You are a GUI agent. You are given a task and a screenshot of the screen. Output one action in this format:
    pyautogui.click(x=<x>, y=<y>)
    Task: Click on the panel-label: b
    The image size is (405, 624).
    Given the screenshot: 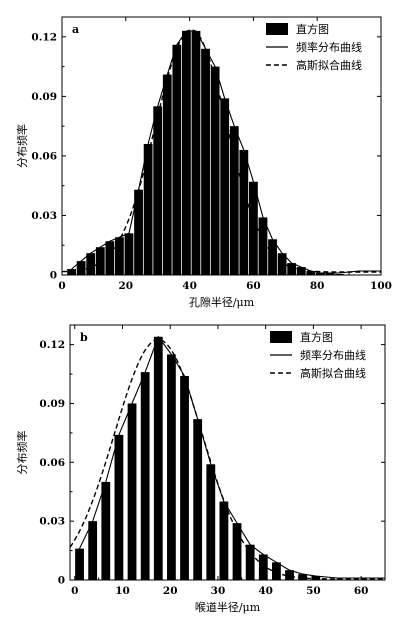 What is the action you would take?
    pyautogui.click(x=84, y=337)
    